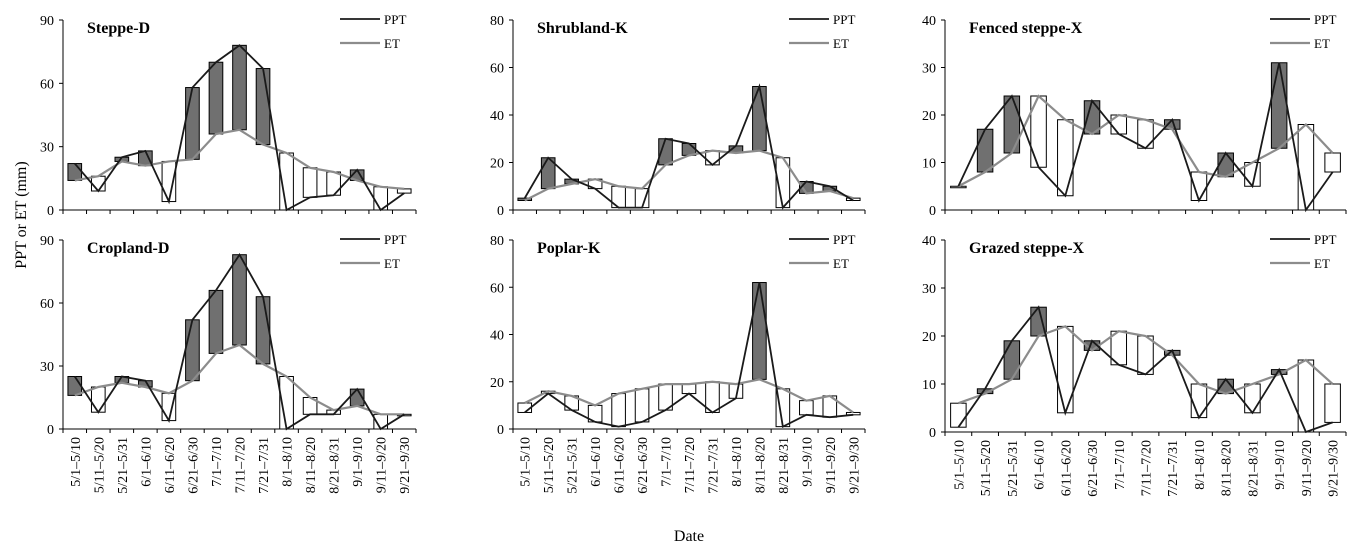 Image resolution: width=1358 pixels, height=548 pixels. Describe the element at coordinates (1026, 28) in the screenshot. I see `panel-title: Fenced steppe-X` at that location.